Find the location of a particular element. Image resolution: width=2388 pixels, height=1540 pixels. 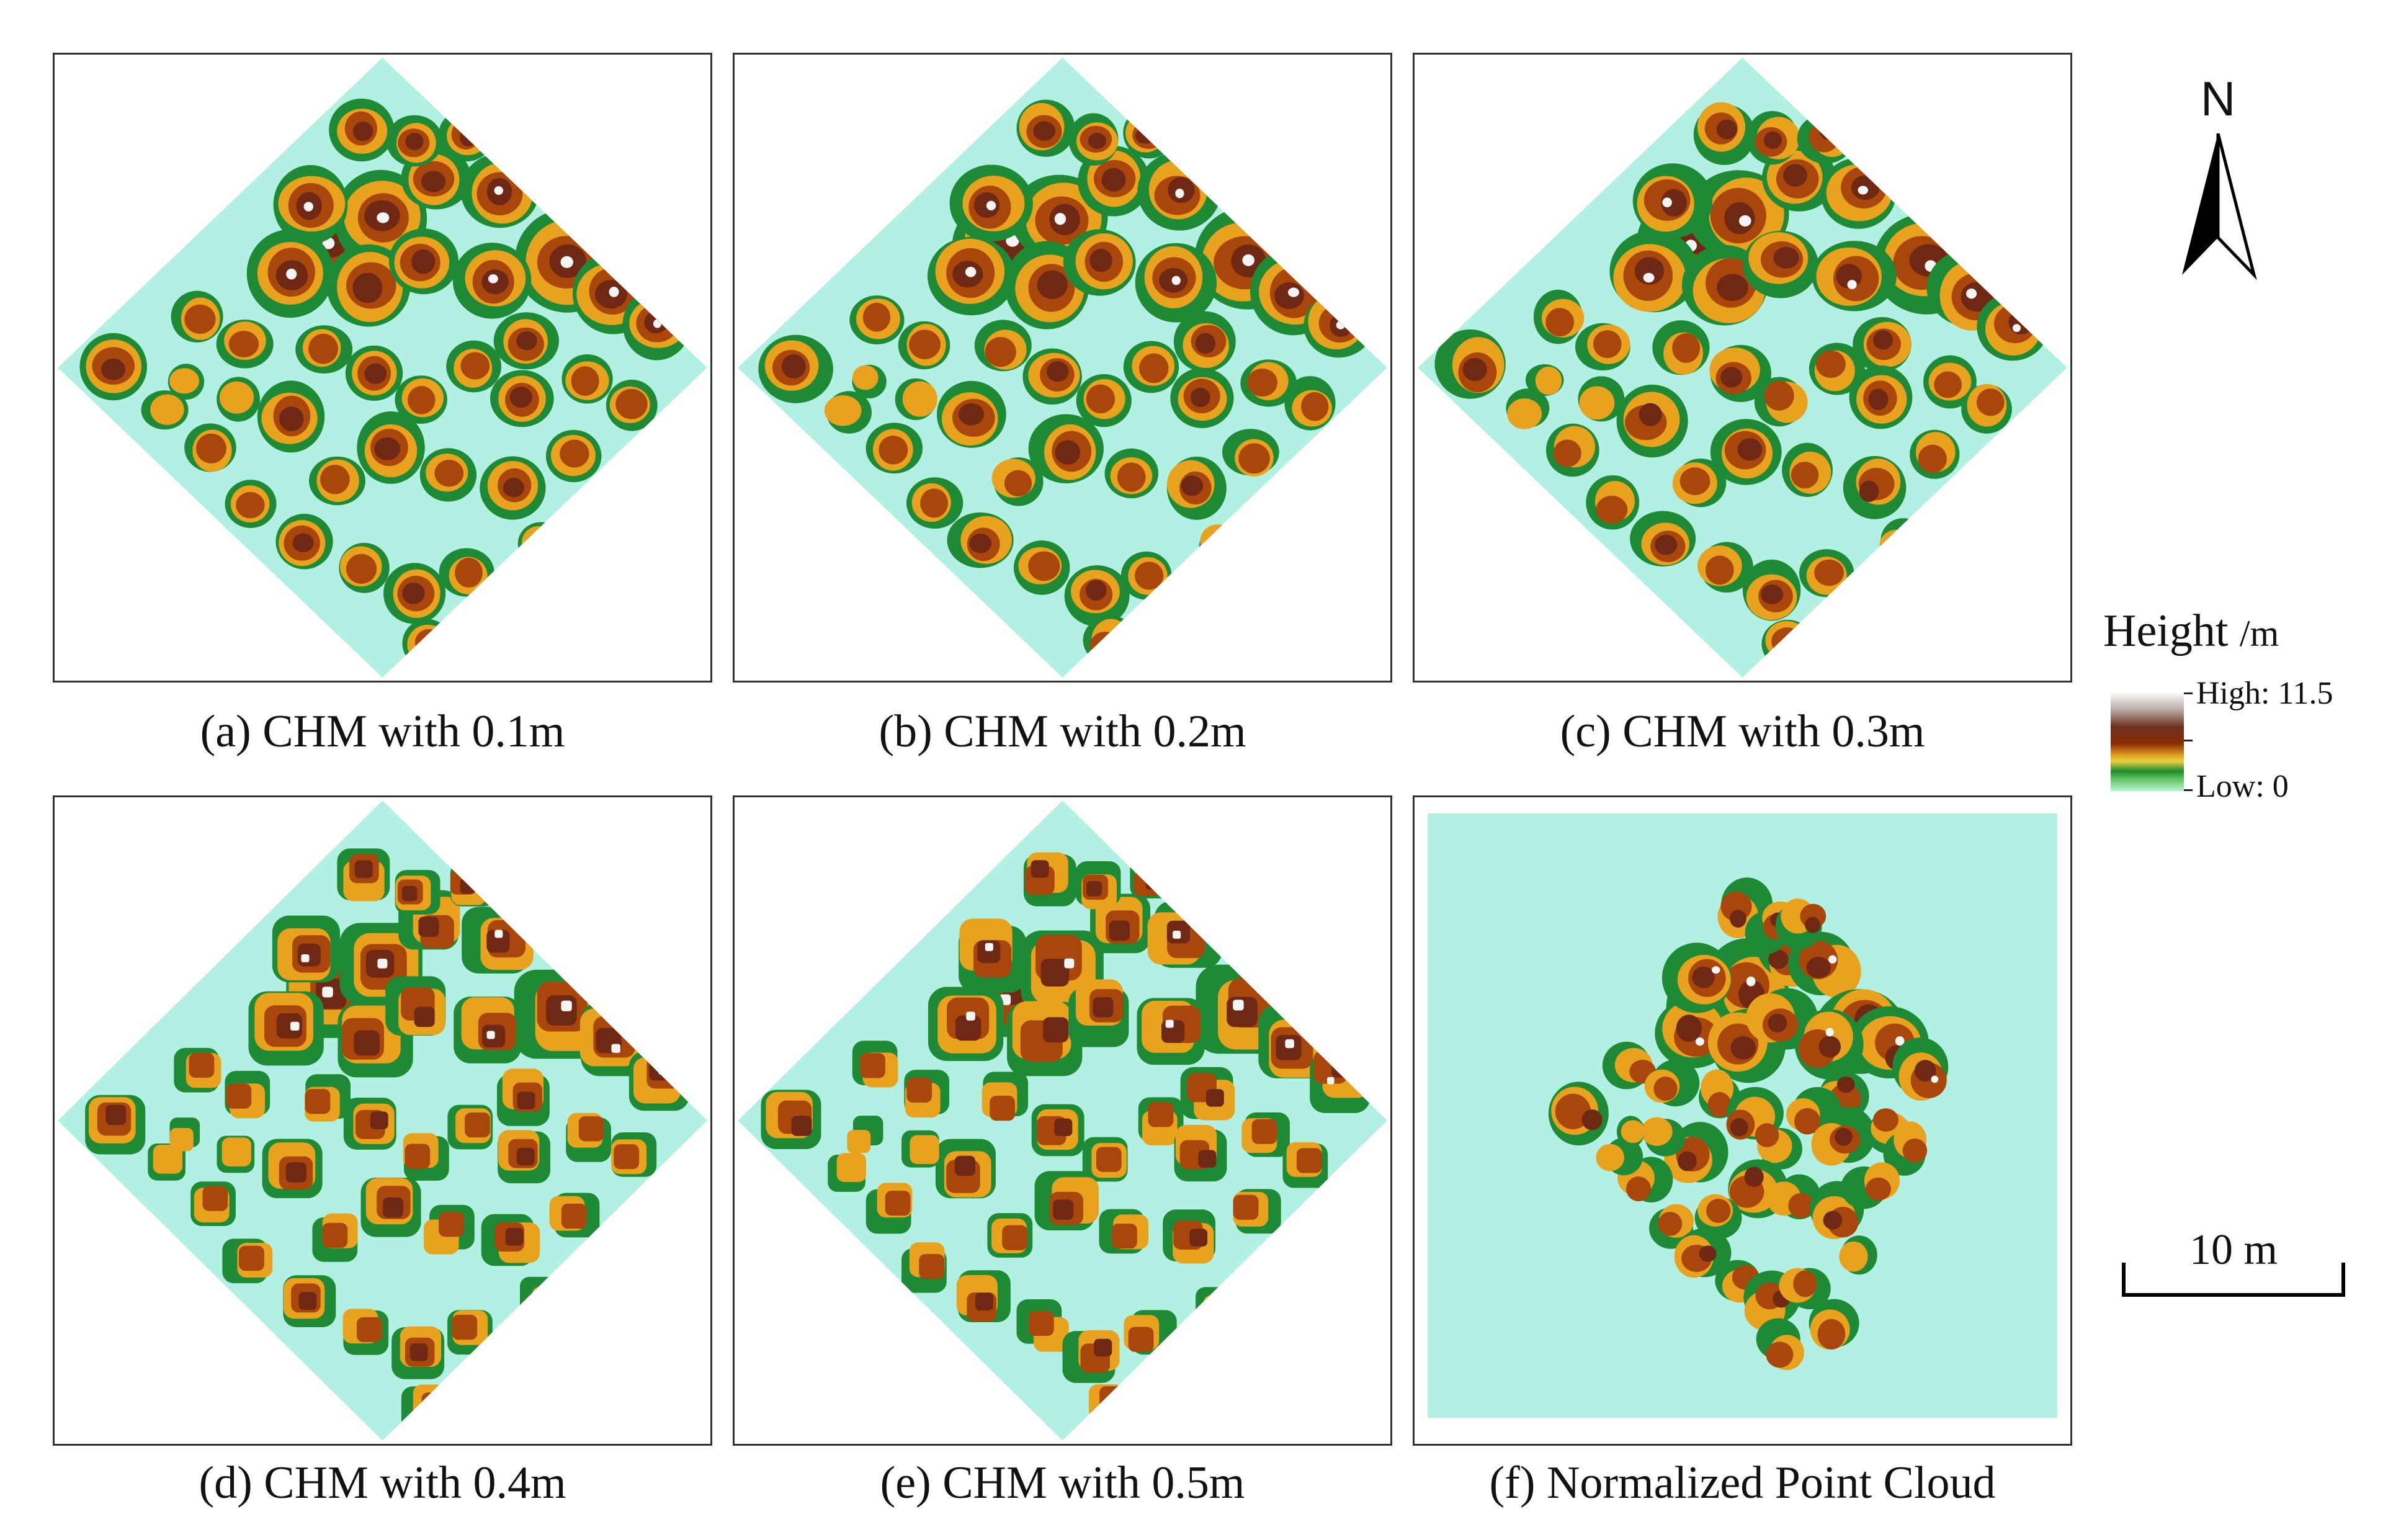

legend-high-label: High: 11.5 is located at coordinates (2264, 693).